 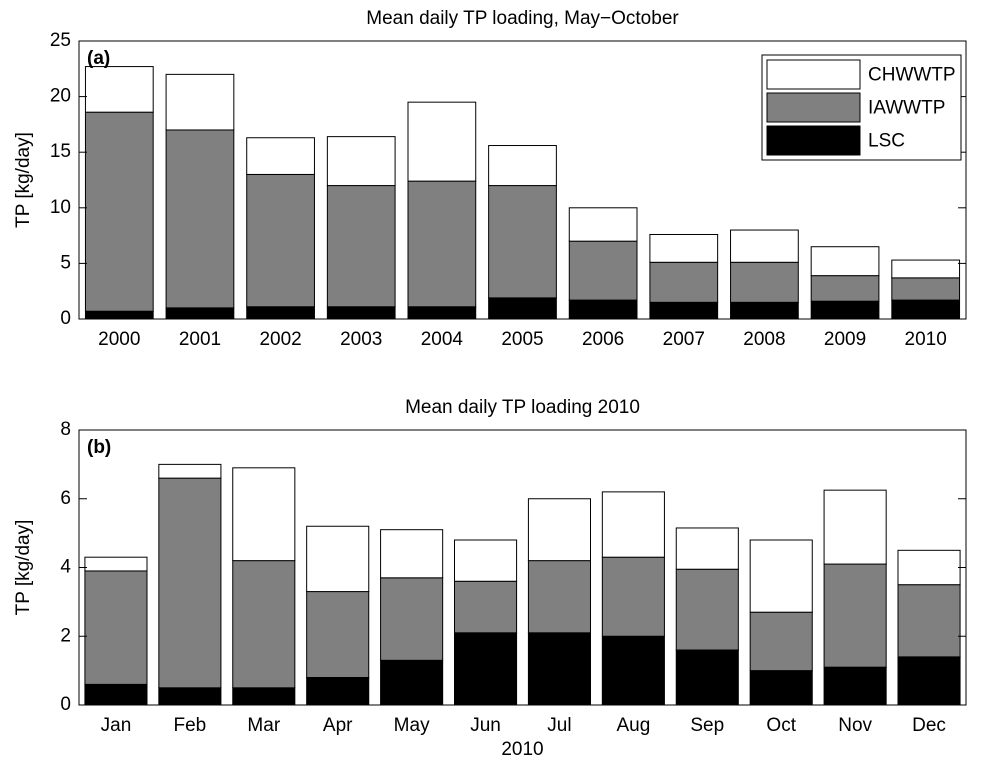 I want to click on x-tick-label: Jul, so click(x=559, y=725).